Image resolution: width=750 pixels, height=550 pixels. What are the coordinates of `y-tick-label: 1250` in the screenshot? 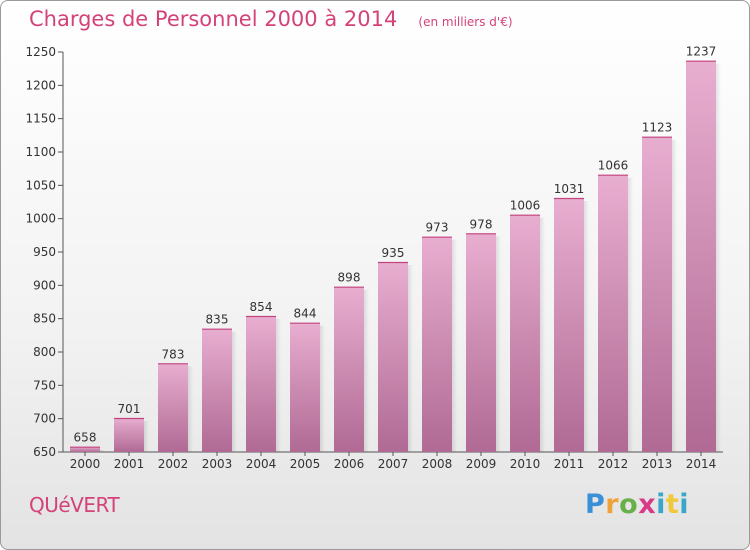 It's located at (40, 52).